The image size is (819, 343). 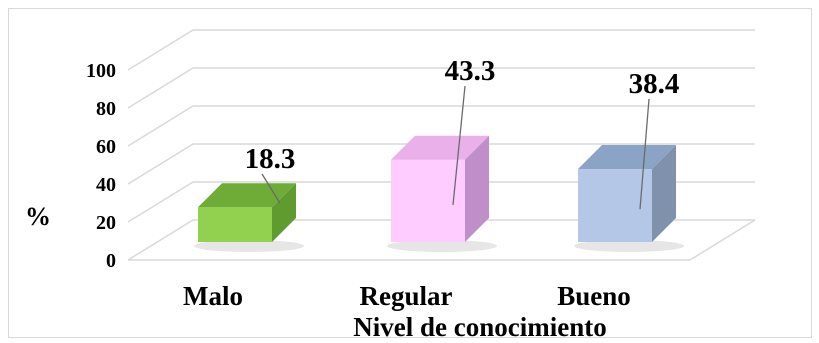 I want to click on x-axis-label: Nivel de conocimiento, so click(x=479, y=327).